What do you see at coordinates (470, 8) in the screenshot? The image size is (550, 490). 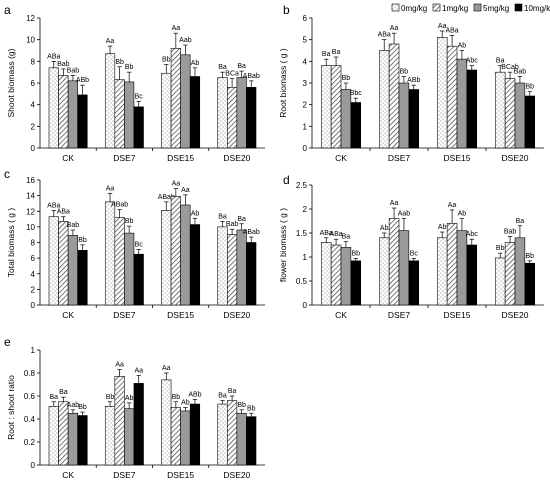 I see `chart-legend: 0mg/kg 1mg/kg 5mg/kg 10mg/kg` at bounding box center [470, 8].